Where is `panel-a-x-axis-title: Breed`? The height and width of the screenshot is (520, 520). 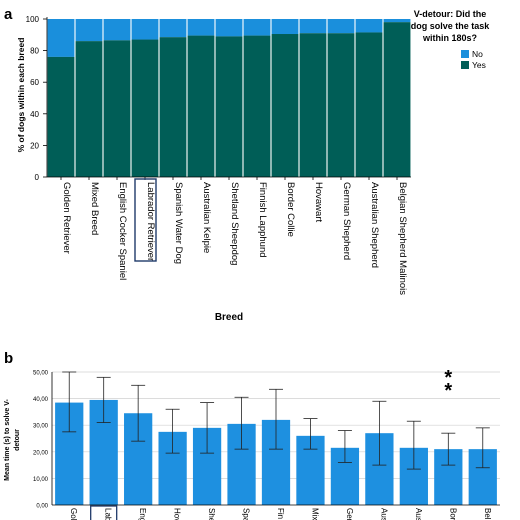
panel-a-x-axis-title: Breed is located at coordinates (229, 317).